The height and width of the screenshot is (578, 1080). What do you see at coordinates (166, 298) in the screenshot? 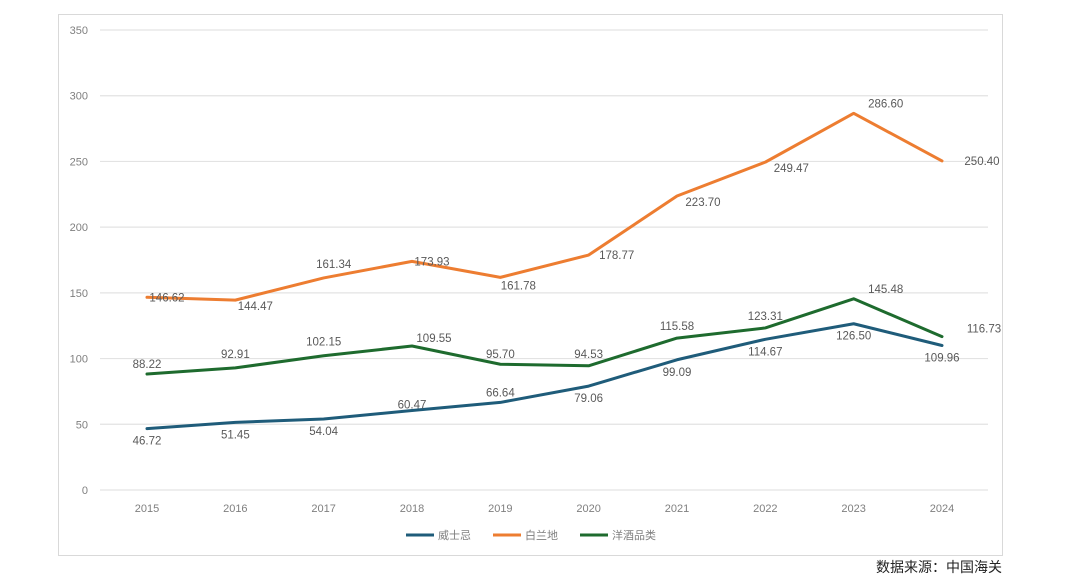
I see `data-label: 146.62` at bounding box center [166, 298].